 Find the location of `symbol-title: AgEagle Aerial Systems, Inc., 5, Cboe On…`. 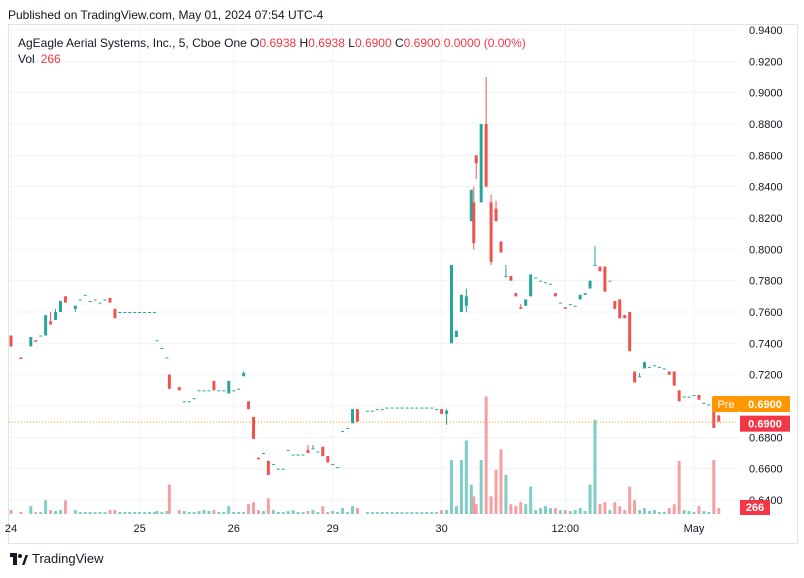

symbol-title: AgEagle Aerial Systems, Inc., 5, Cboe On… is located at coordinates (132, 43).